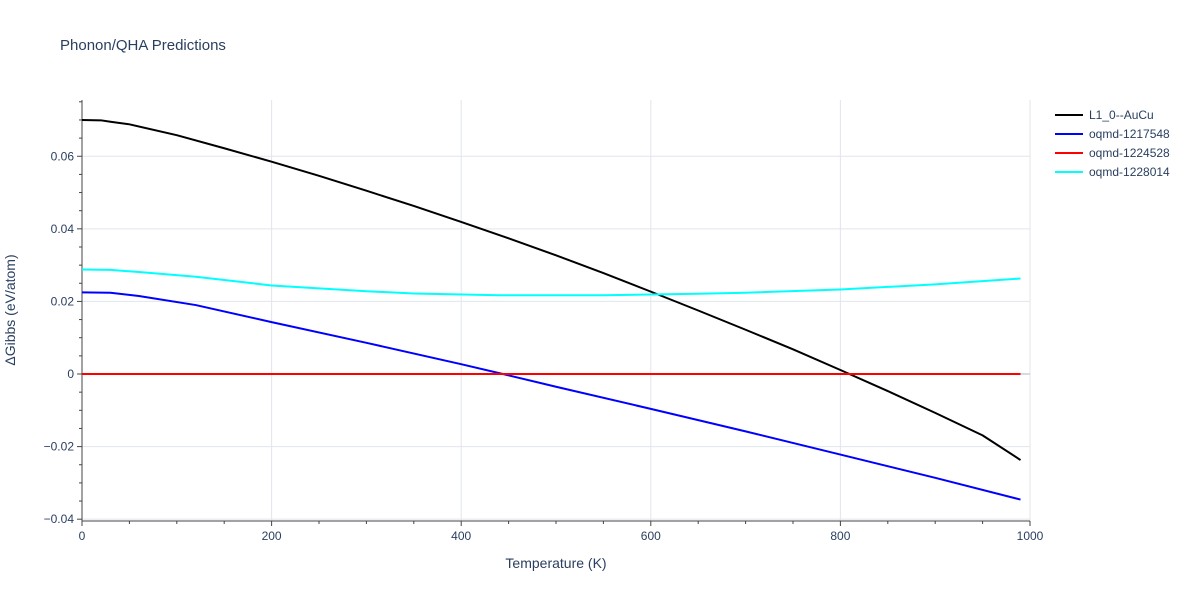 The height and width of the screenshot is (600, 1200). I want to click on x-tick-label: 1000, so click(1030, 536).